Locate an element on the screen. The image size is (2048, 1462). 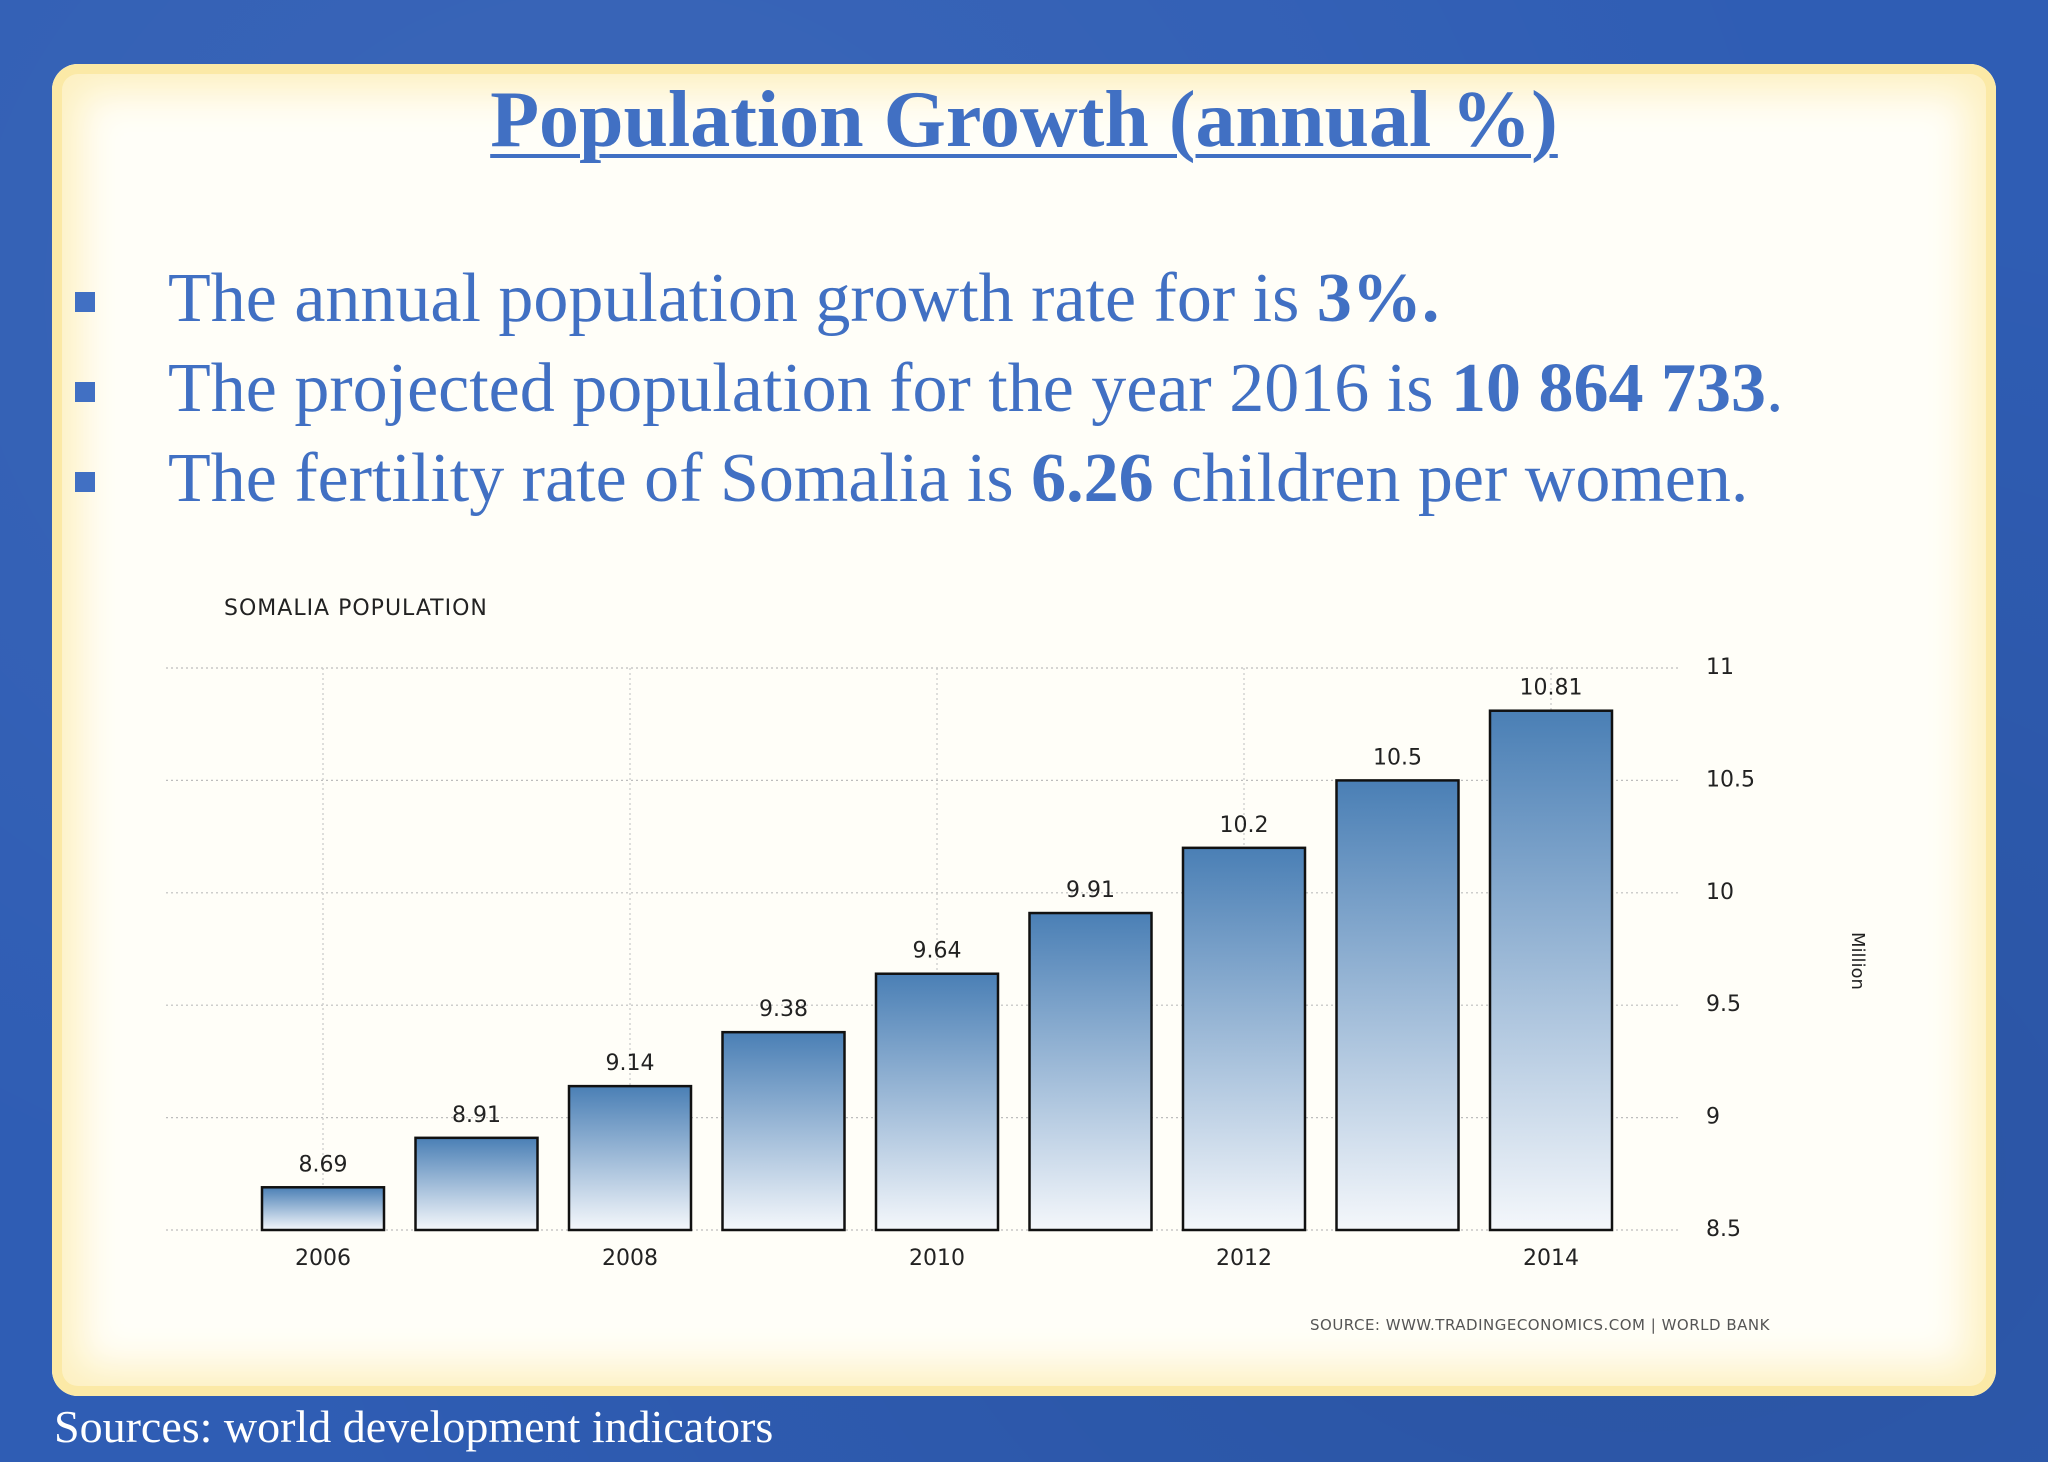
y-axis-label: Million is located at coordinates (1857, 961).